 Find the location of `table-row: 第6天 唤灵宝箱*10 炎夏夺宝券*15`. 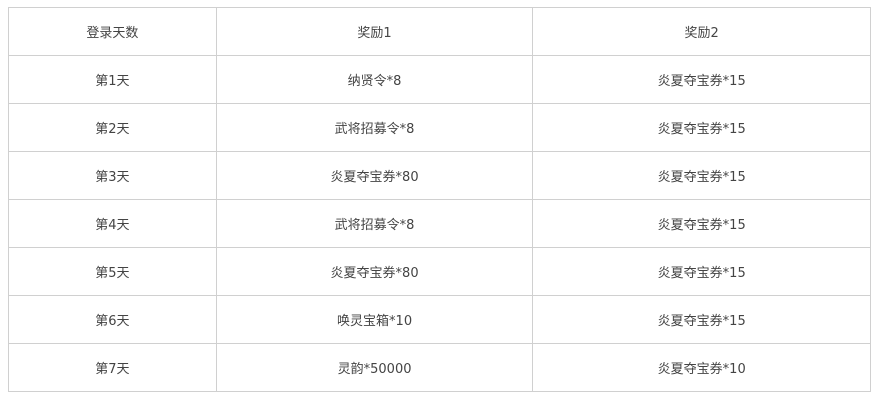

table-row: 第6天 唤灵宝箱*10 炎夏夺宝券*15 is located at coordinates (439, 319).